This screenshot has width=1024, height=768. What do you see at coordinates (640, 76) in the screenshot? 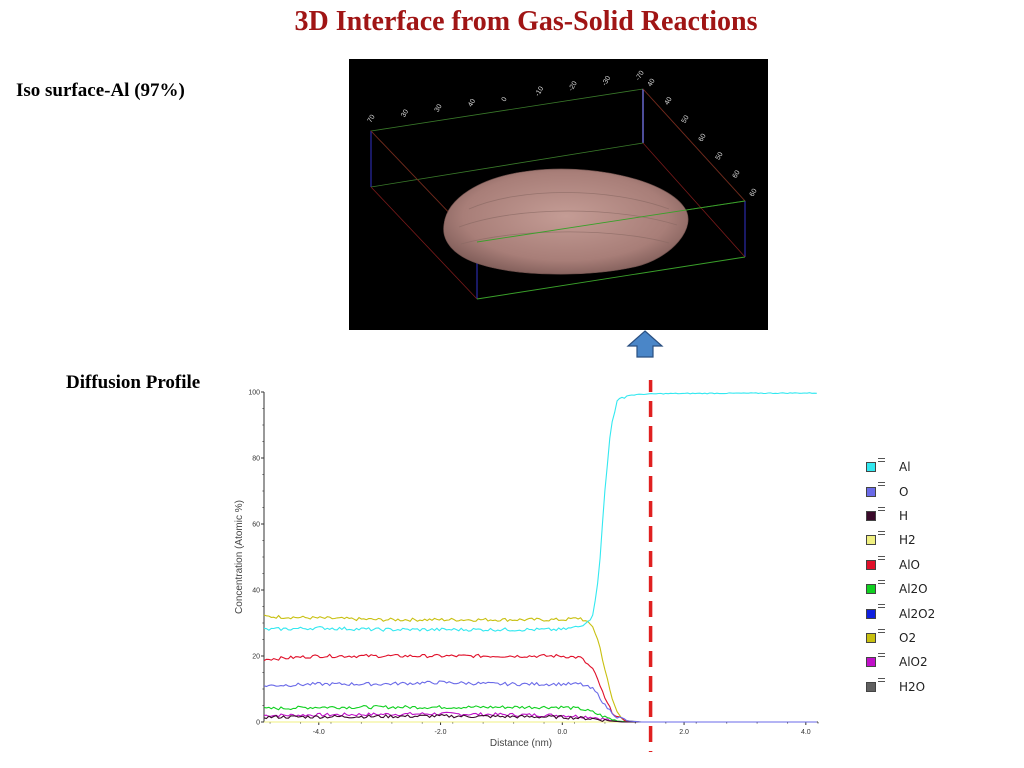
I see `render-axis-number: -70` at bounding box center [640, 76].